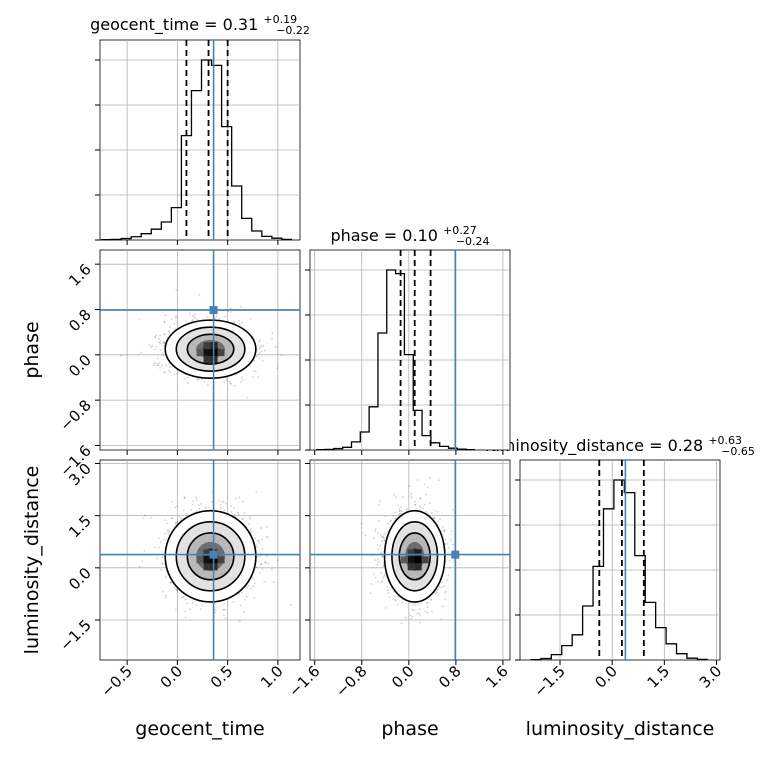  Describe the element at coordinates (80, 321) in the screenshot. I see `scatter-phase-geocent-ytick-label-3: 0.8` at that location.